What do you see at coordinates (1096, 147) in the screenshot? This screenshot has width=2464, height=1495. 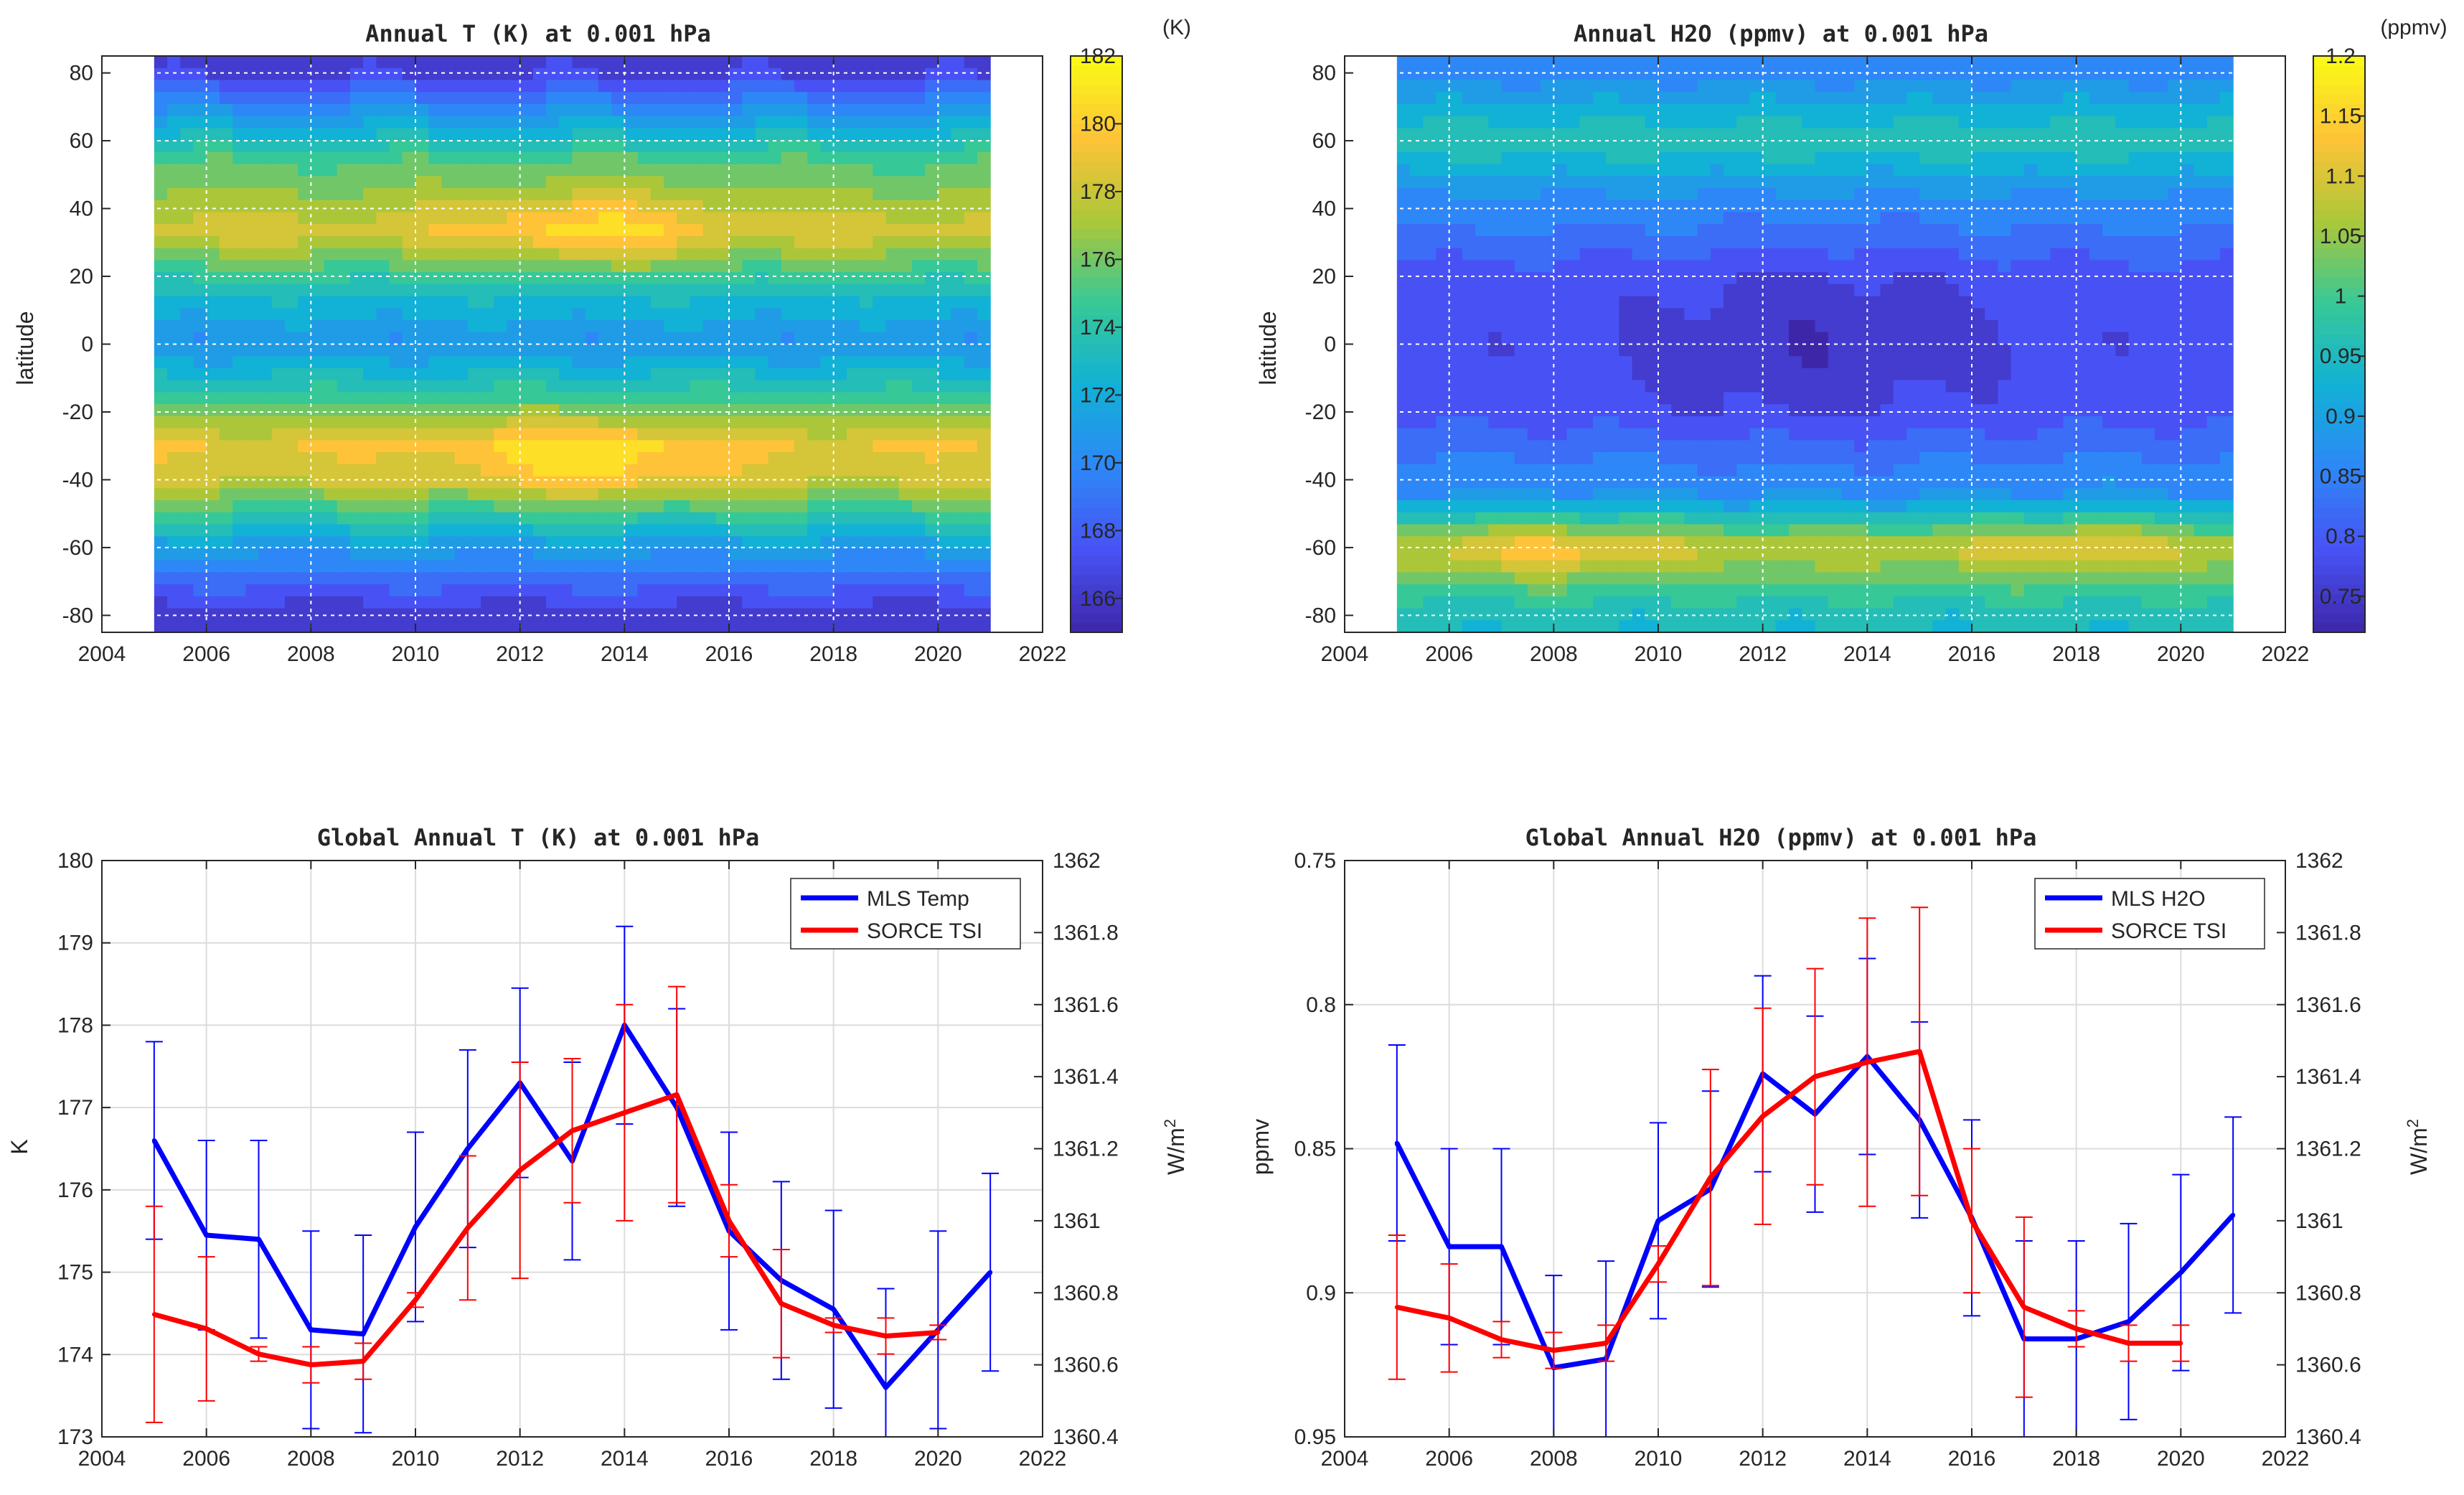 I see `colorbar-segment` at bounding box center [1096, 147].